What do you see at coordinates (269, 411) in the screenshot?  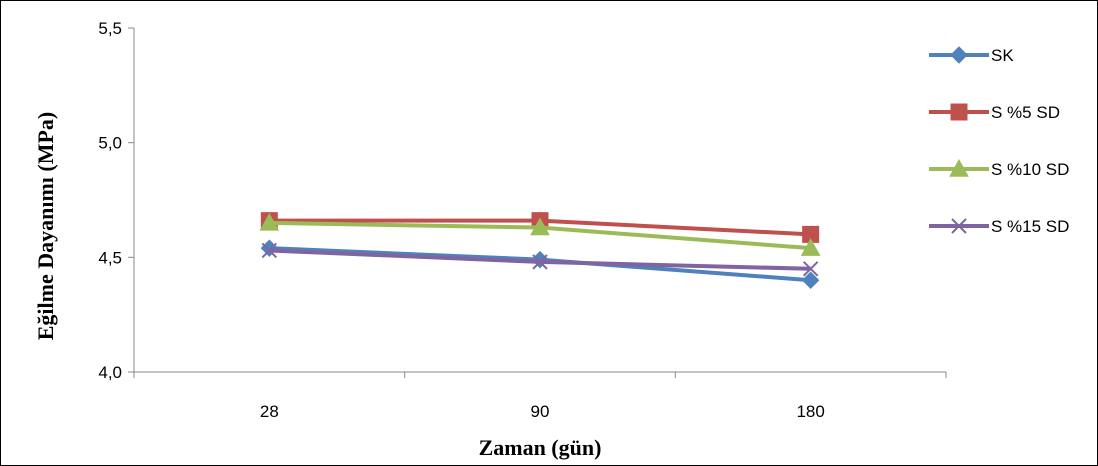 I see `x-tick-label: 28` at bounding box center [269, 411].